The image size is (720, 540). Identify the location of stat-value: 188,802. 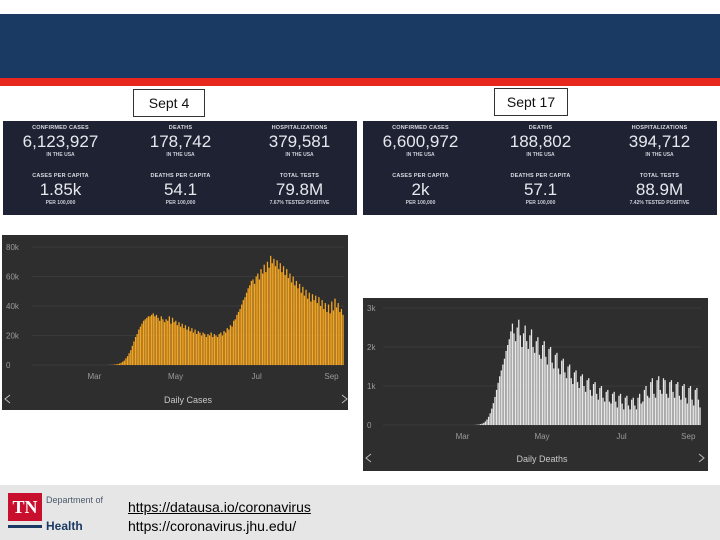
(540, 141).